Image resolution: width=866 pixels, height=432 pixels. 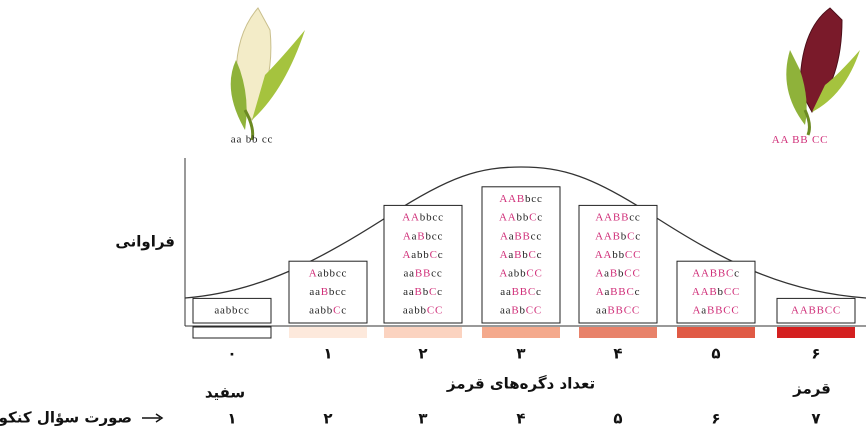 What do you see at coordinates (328, 273) in the screenshot?
I see `genotype: Aabbcc` at bounding box center [328, 273].